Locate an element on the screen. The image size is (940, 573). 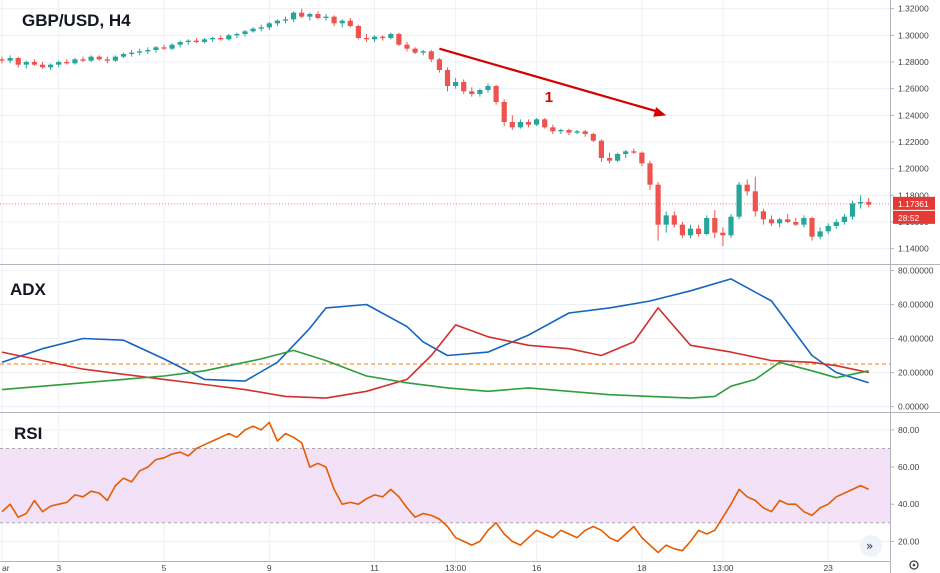
trend-annotation: 1 is located at coordinates (553, 82).